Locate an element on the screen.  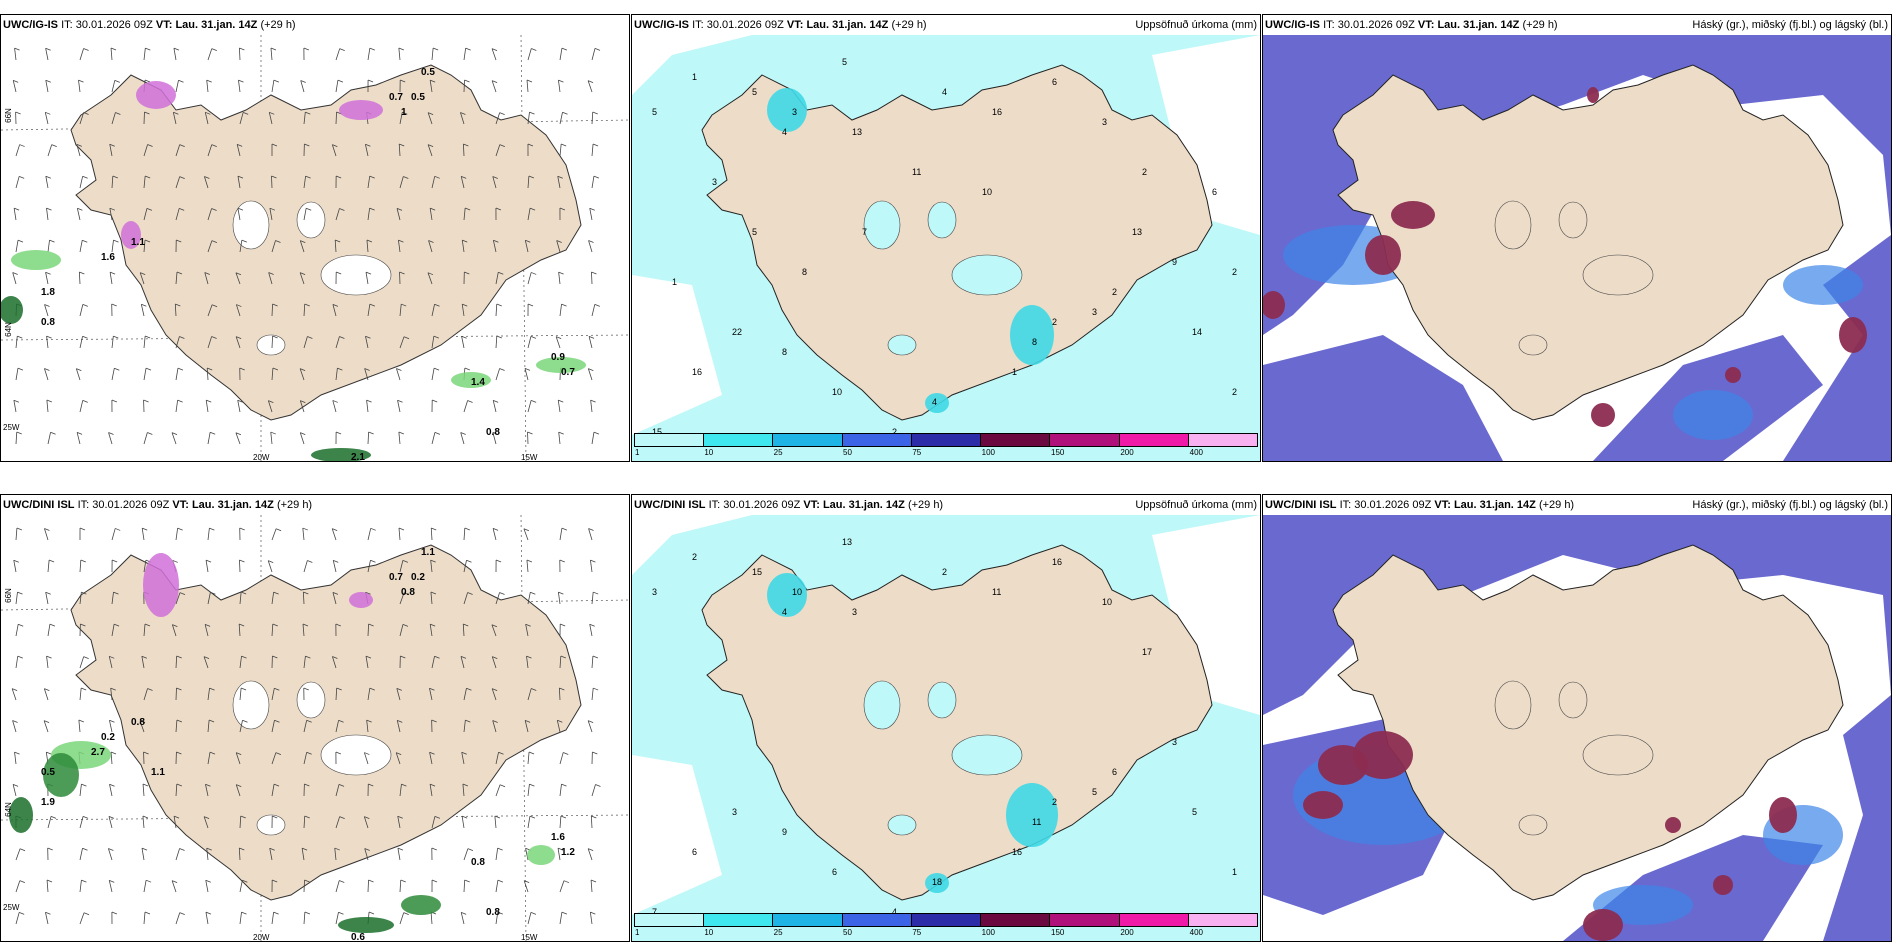
graticule-line is located at coordinates (523, 248).